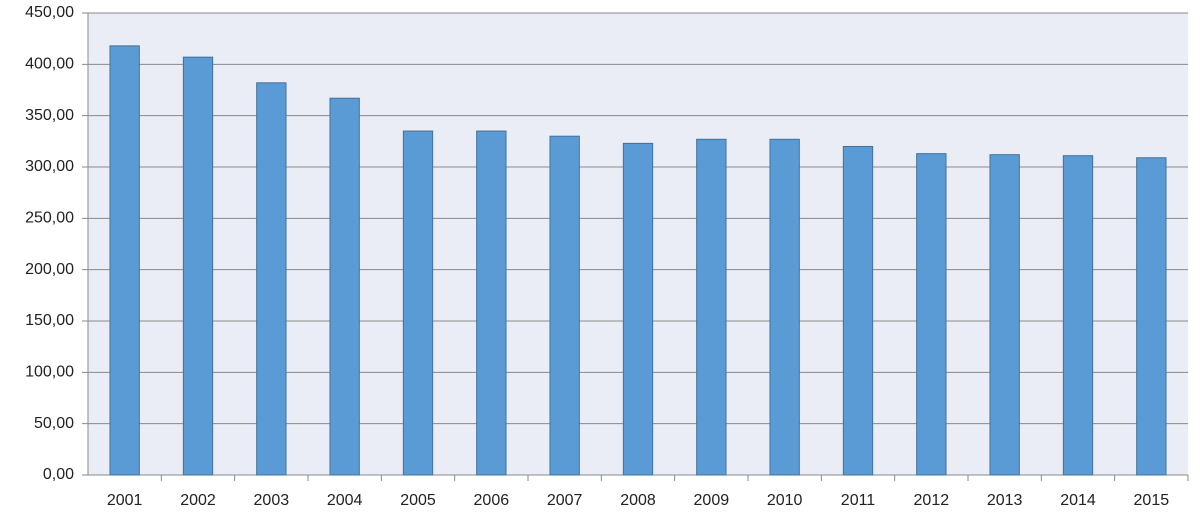  I want to click on x-tick-label: 2013, so click(1005, 500).